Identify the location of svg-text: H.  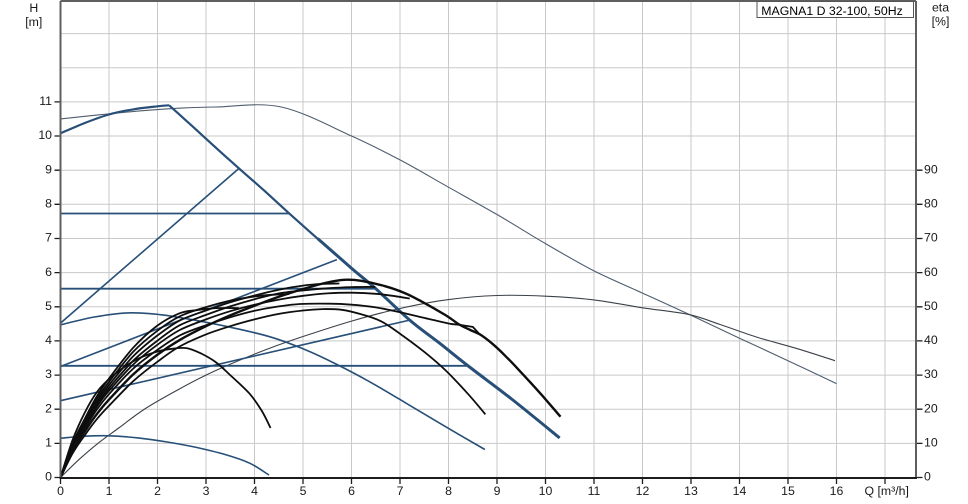
(33, 8).